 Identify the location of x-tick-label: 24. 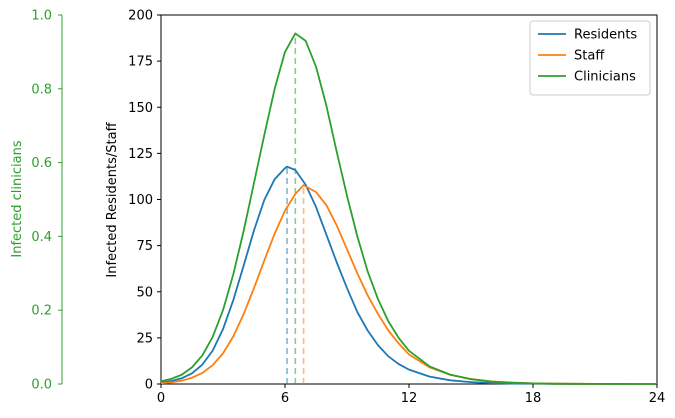
(657, 398).